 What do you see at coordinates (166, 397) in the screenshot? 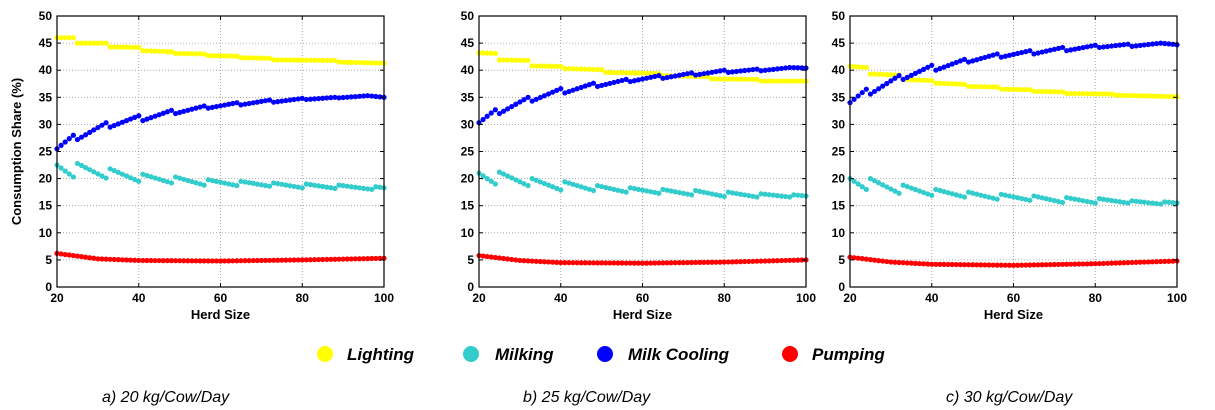
I see `caption-a: a) 20 kg/Cow/Day` at bounding box center [166, 397].